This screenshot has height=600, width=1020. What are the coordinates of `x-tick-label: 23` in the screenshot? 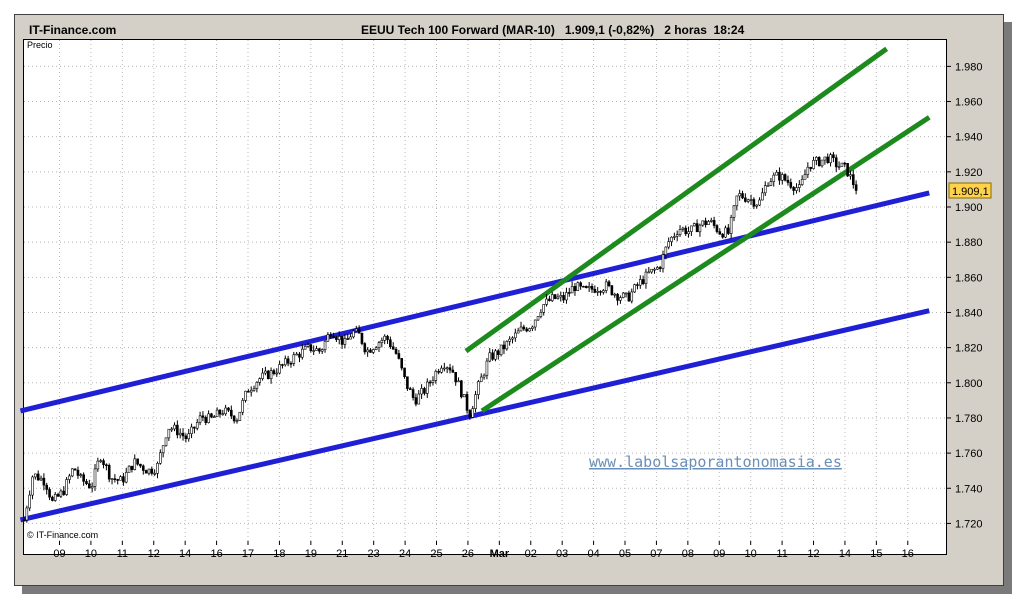 It's located at (374, 554).